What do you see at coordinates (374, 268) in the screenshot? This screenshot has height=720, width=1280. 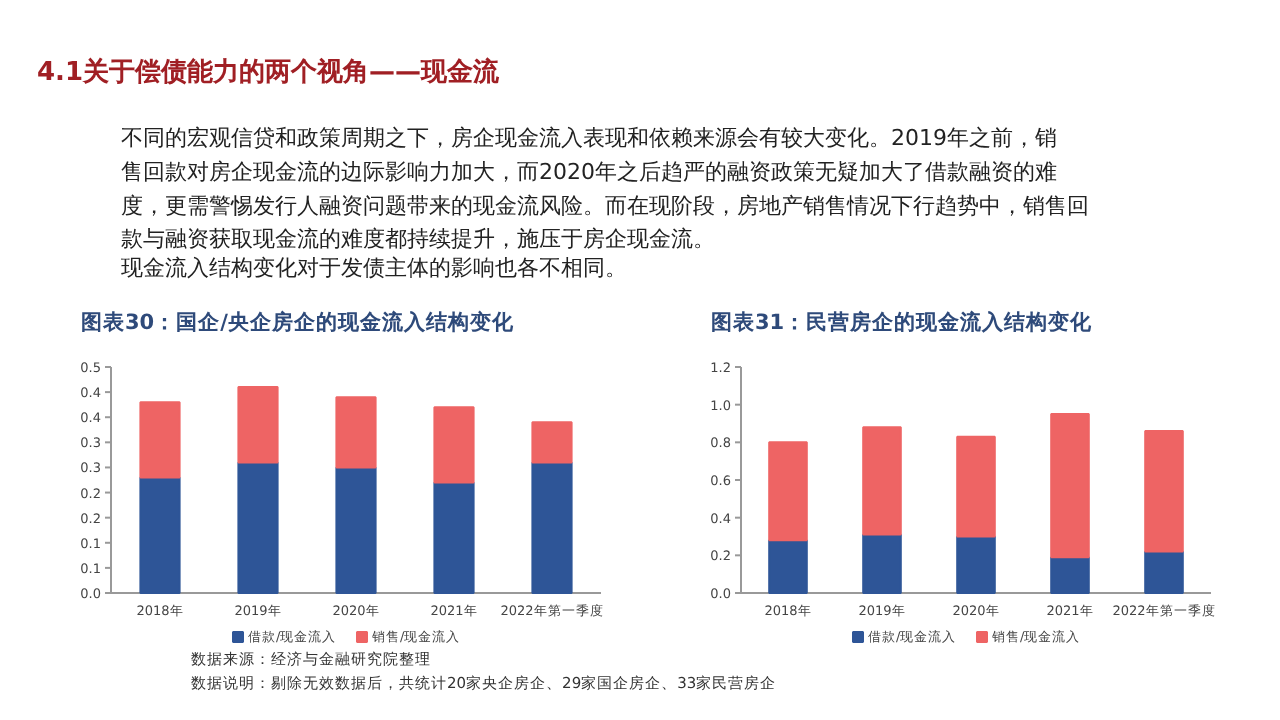 I see `text: 现金流入结构变化对于发债主体的影响也各不相同。` at bounding box center [374, 268].